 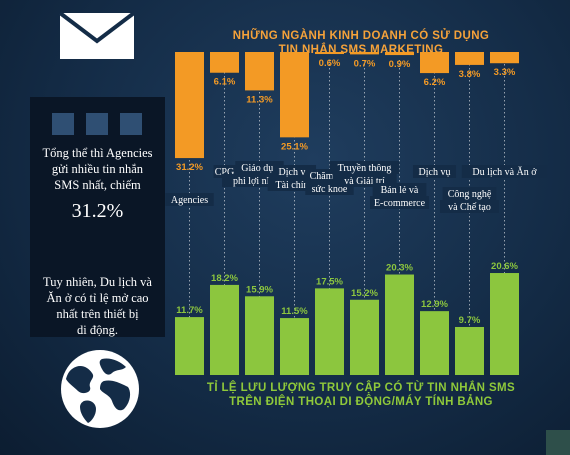 I want to click on category-label: Chăm sóc, so click(x=330, y=176).